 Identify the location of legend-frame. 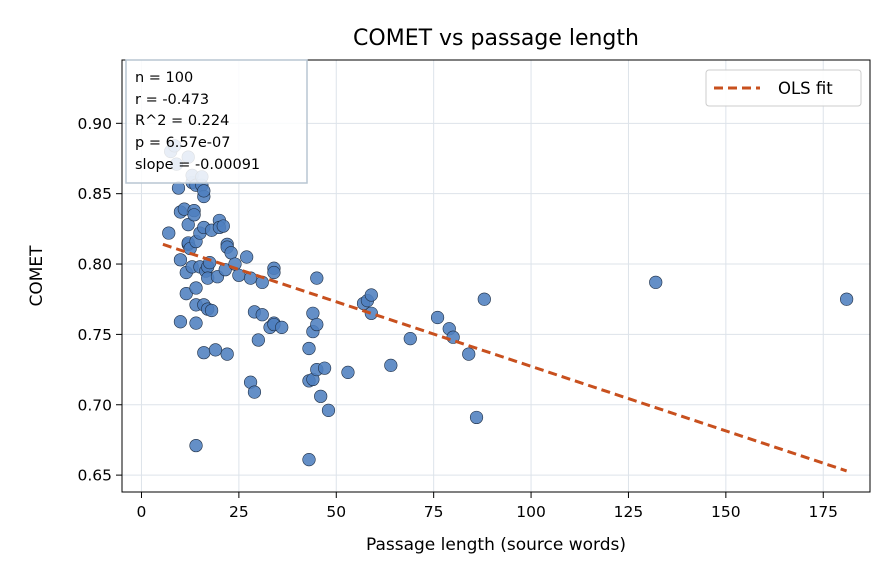
(783, 88).